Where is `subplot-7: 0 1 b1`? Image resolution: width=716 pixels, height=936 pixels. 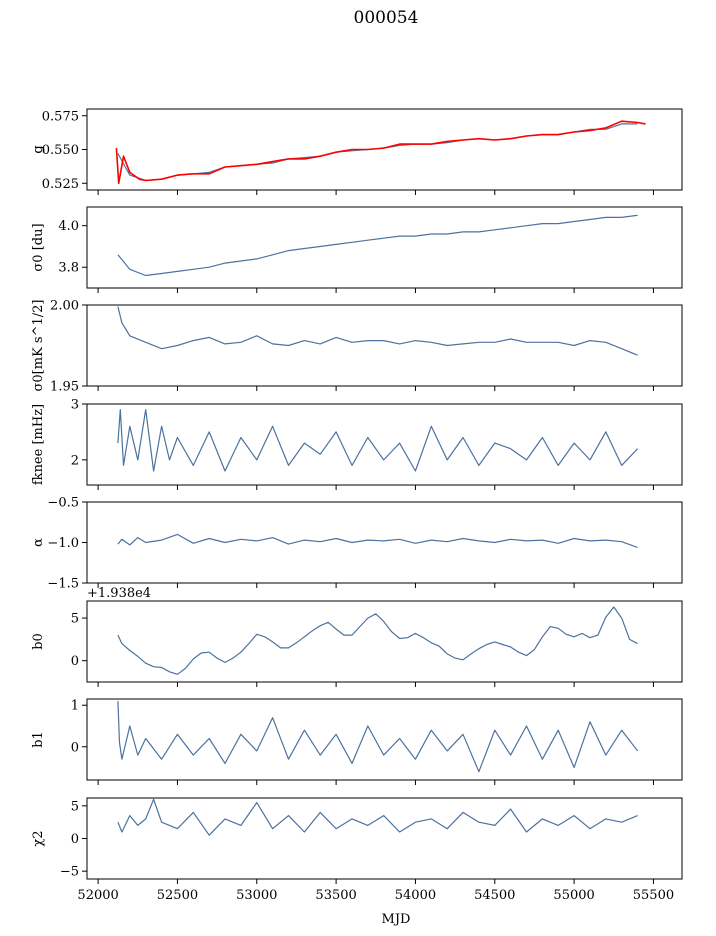 subplot-7: 0 1 b1 is located at coordinates (357, 741).